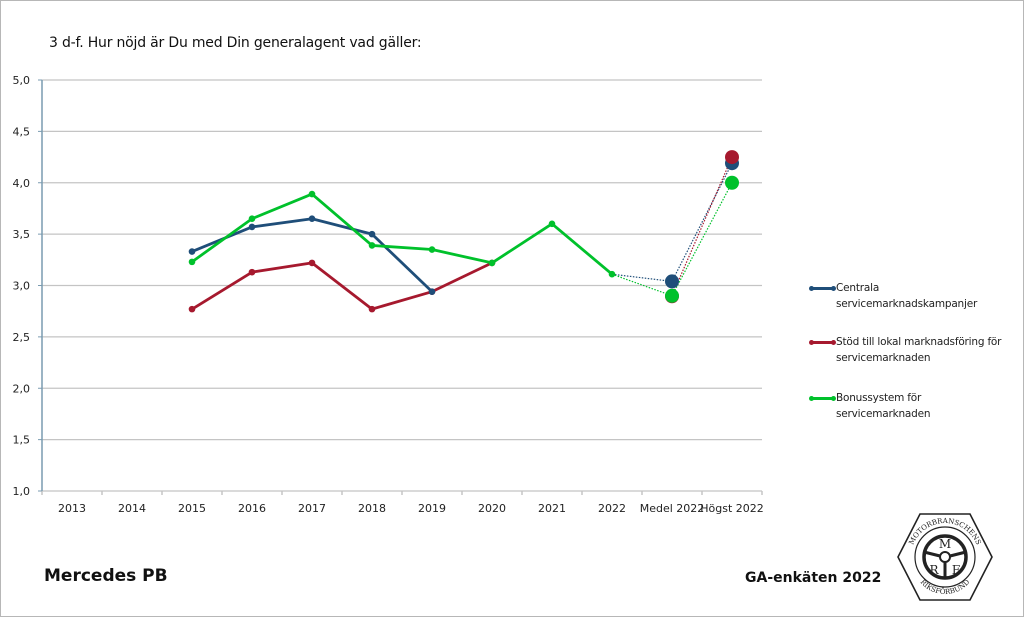 This screenshot has height=617, width=1024. Describe the element at coordinates (72, 508) in the screenshot. I see `x-tick-label: 2013` at that location.